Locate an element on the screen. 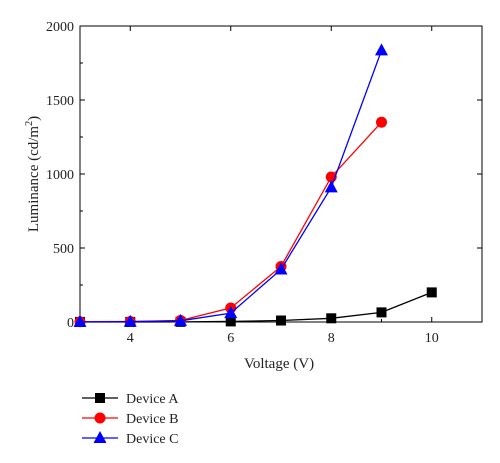 The image size is (500, 463). legend-item-device-b: Device B is located at coordinates (130, 419).